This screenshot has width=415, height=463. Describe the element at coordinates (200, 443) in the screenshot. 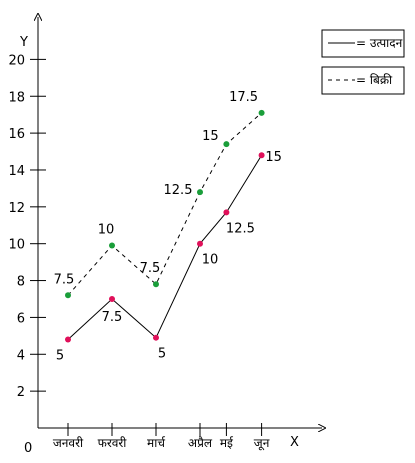

I see `x-tick-label: अप्रैल` at that location.